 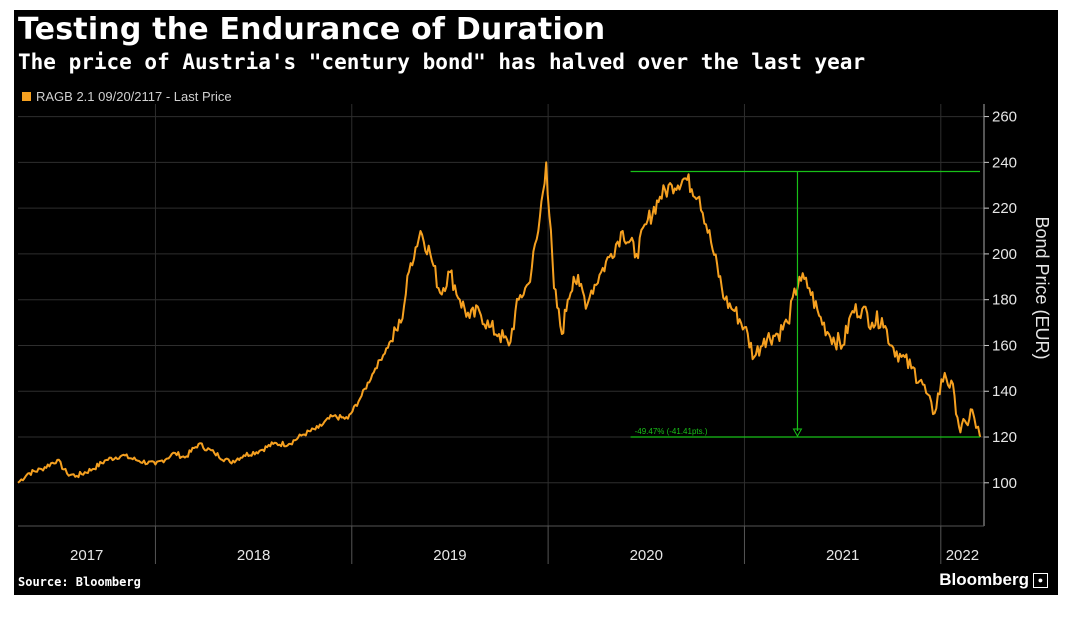 I want to click on y-tick-label: 100, so click(x=1004, y=483).